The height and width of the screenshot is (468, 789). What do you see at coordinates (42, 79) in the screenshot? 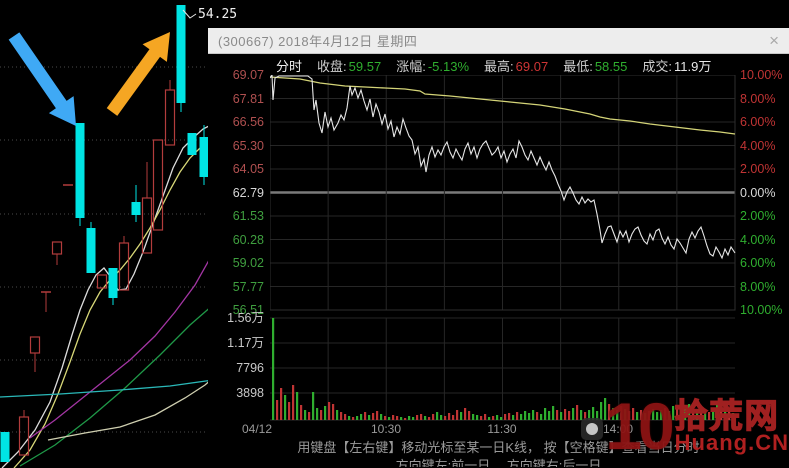
I see `blue-arrow` at bounding box center [42, 79].